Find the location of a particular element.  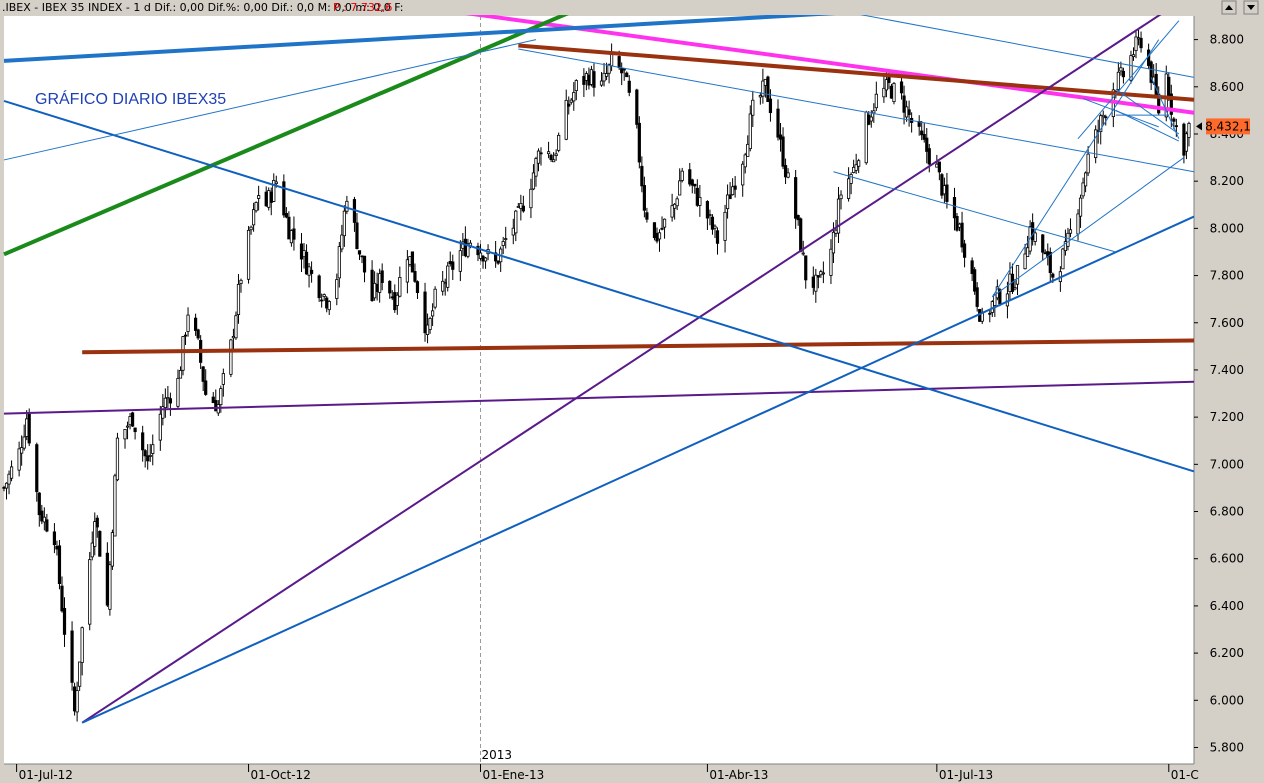

chart-scroll-up-icon is located at coordinates (1229, 7).